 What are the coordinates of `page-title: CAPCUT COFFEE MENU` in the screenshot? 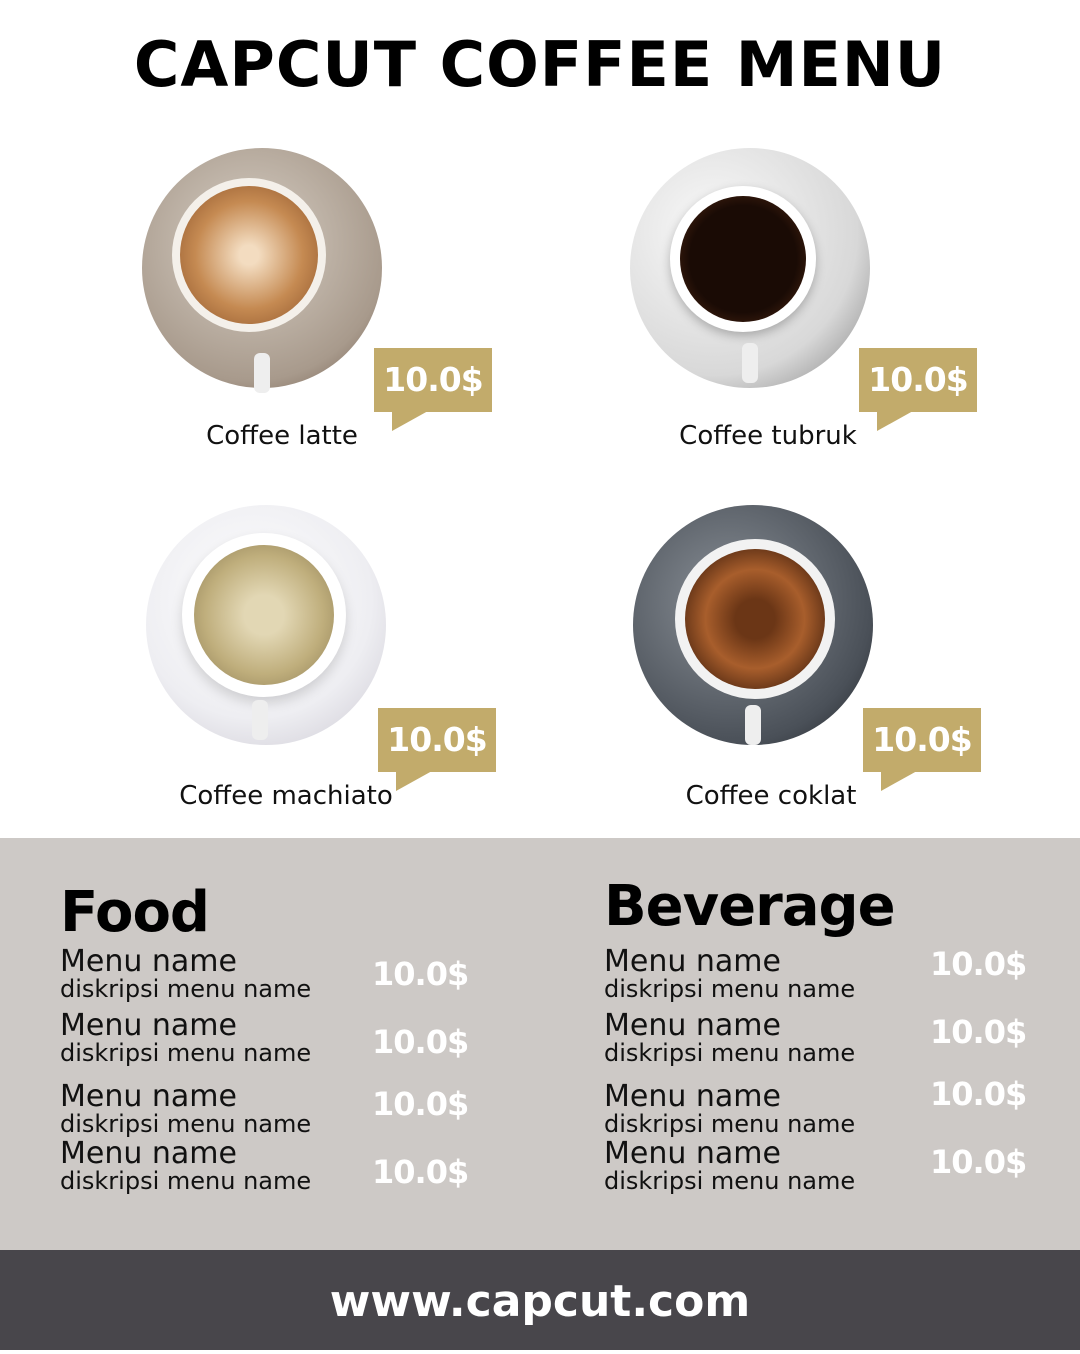 It's located at (540, 64).